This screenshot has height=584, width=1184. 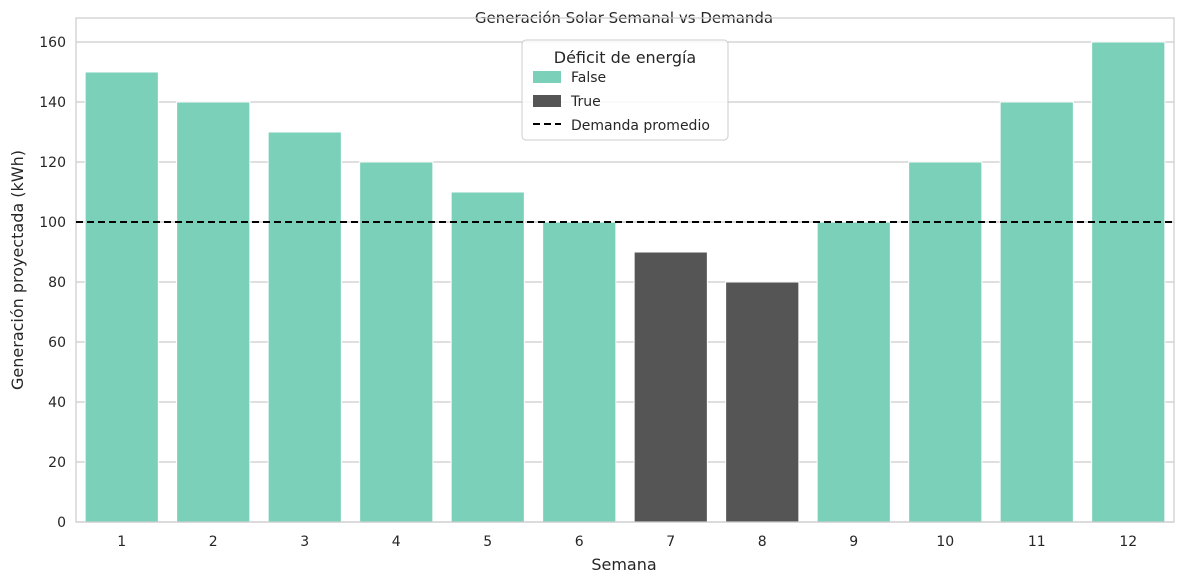 I want to click on x-tick-label: 5, so click(x=487, y=542).